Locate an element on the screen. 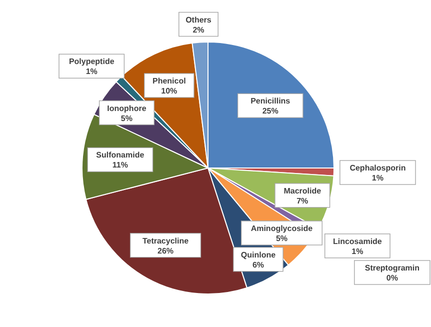 The image size is (431, 327). slice-label: Others is located at coordinates (199, 19).